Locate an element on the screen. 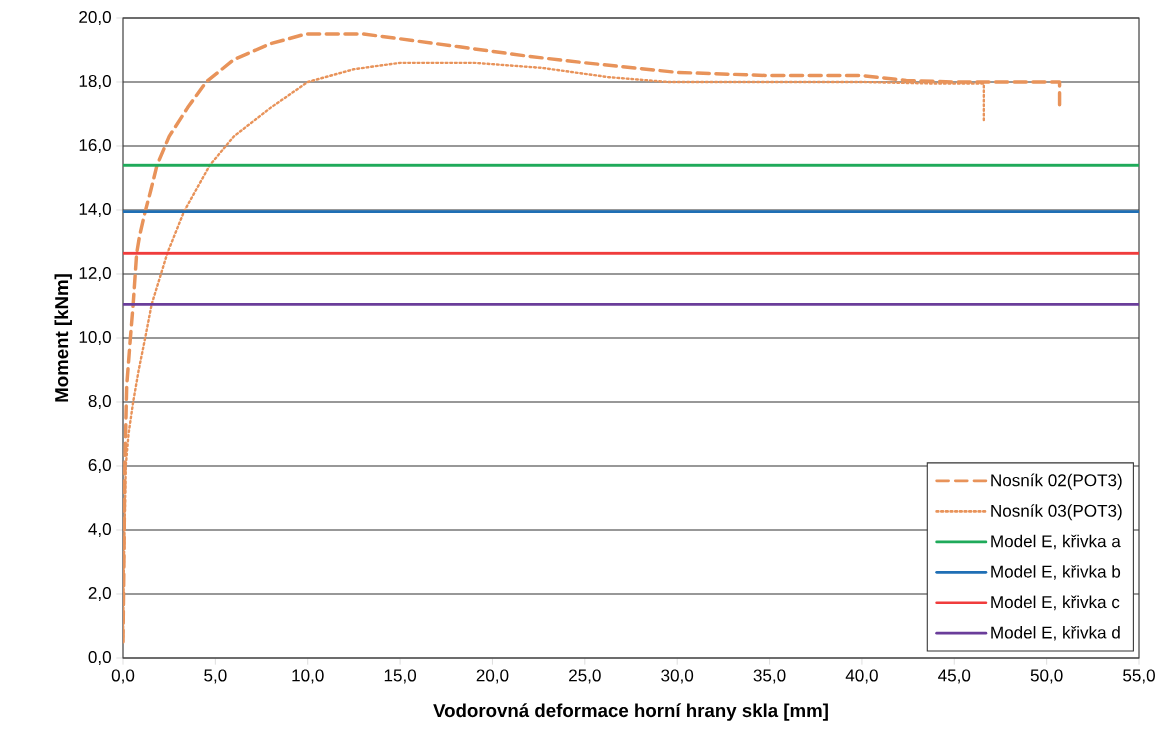 The image size is (1168, 747). x-tick-label: 50,0 is located at coordinates (1046, 676).